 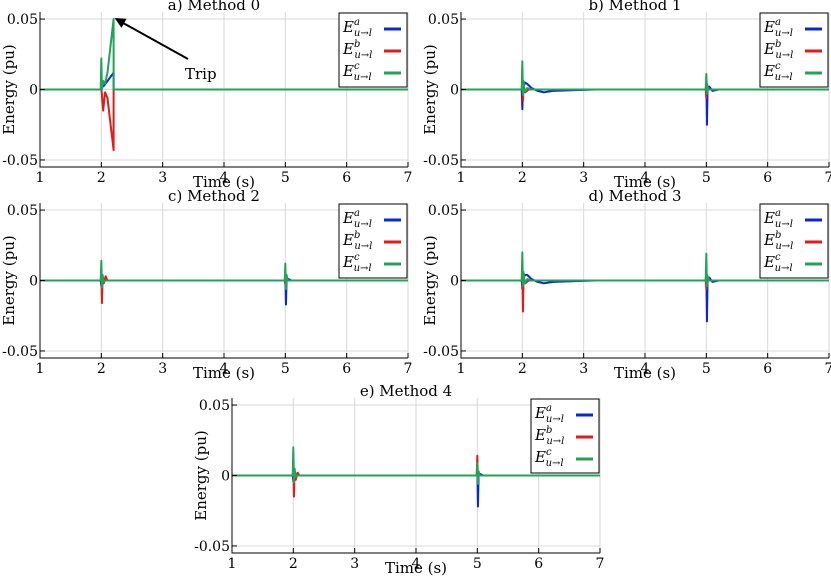 I want to click on annotation-arrow, so click(x=154, y=40).